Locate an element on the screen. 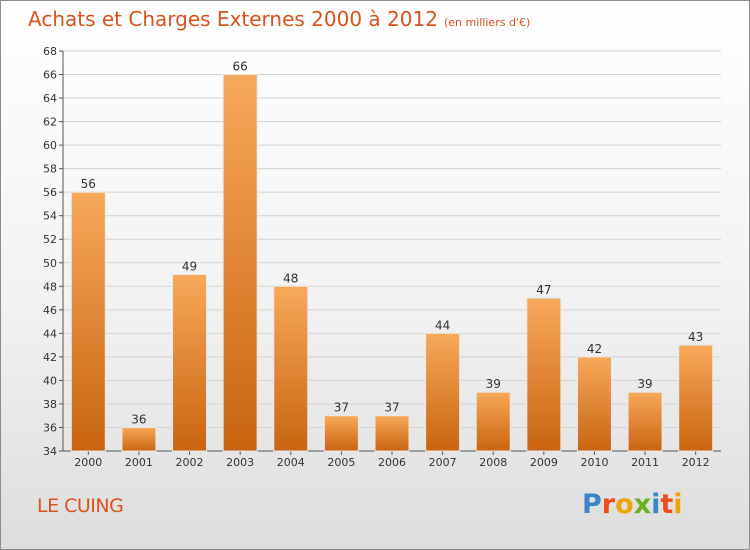 The width and height of the screenshot is (750, 550). bar-2006 is located at coordinates (392, 433).